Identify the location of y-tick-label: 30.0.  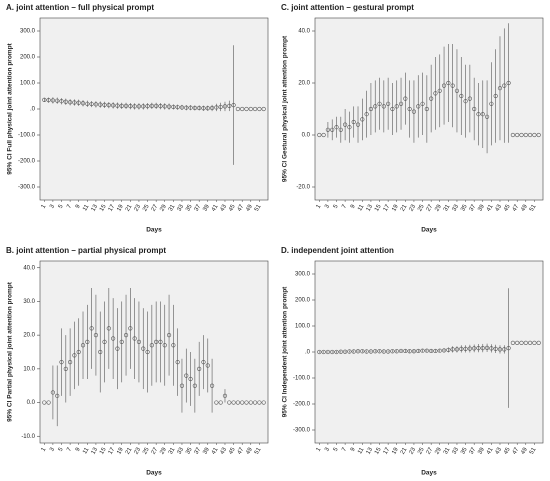
(29, 302).